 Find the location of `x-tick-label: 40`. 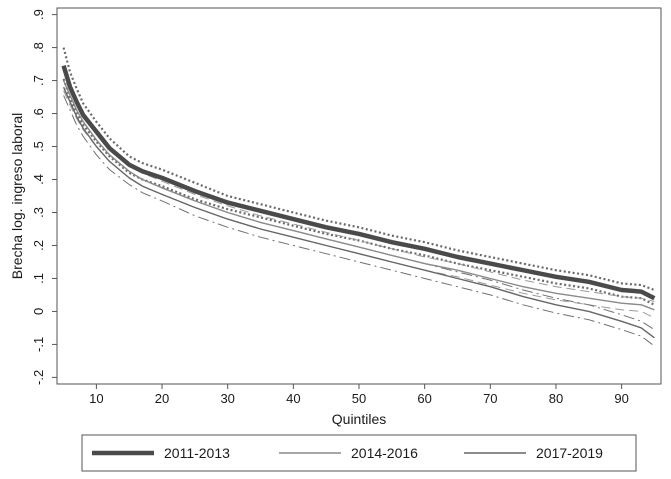

x-tick-label: 40 is located at coordinates (293, 398).